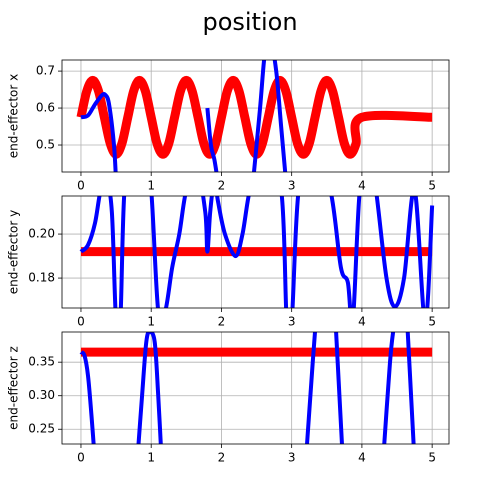 This screenshot has height=500, width=500. I want to click on y-tick-label: 0.20, so click(41, 234).